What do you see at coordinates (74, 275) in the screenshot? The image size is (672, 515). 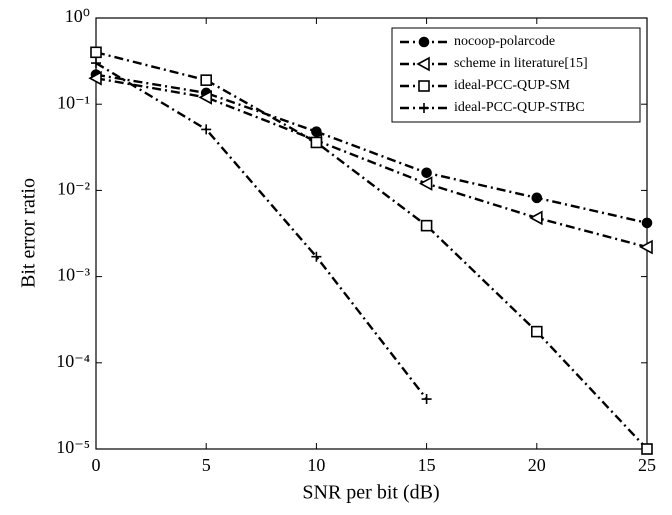 I see `y-tick-label: 10⁻³` at bounding box center [74, 275].